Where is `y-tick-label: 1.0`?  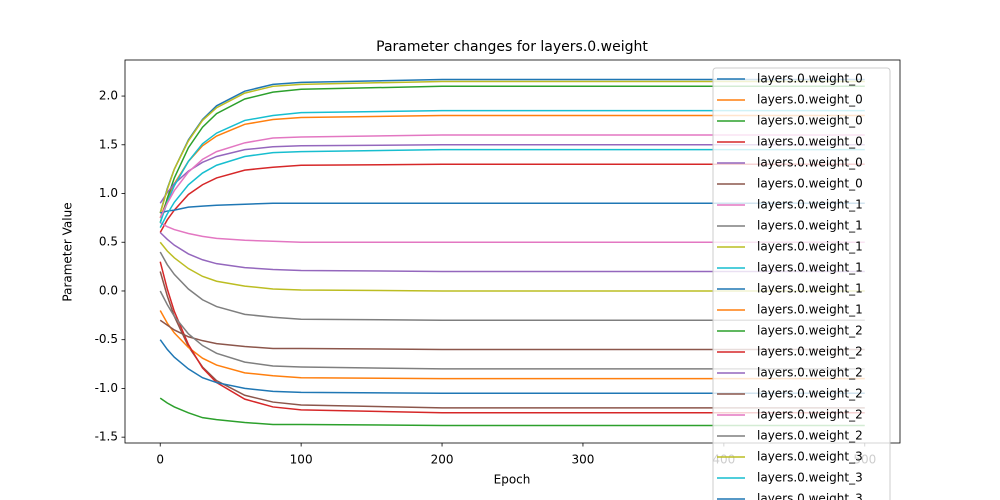 y-tick-label: 1.0 is located at coordinates (108, 193).